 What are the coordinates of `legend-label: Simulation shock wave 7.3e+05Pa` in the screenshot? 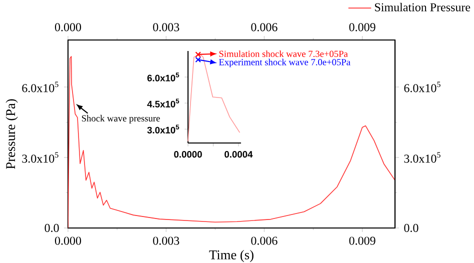 It's located at (283, 54).